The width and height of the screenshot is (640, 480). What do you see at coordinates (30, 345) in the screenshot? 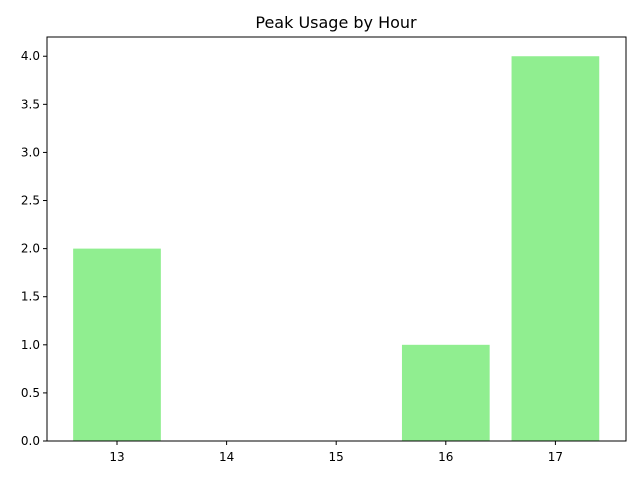
I see `y-tick-label: 1.0` at bounding box center [30, 345].